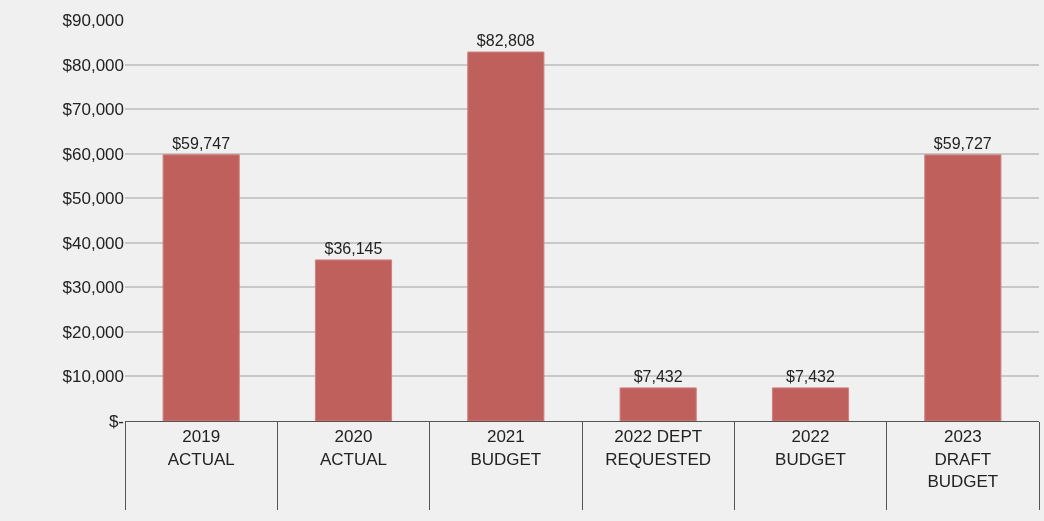 This screenshot has width=1044, height=521. What do you see at coordinates (93, 377) in the screenshot?
I see `y-tick-label: $10,000` at bounding box center [93, 377].